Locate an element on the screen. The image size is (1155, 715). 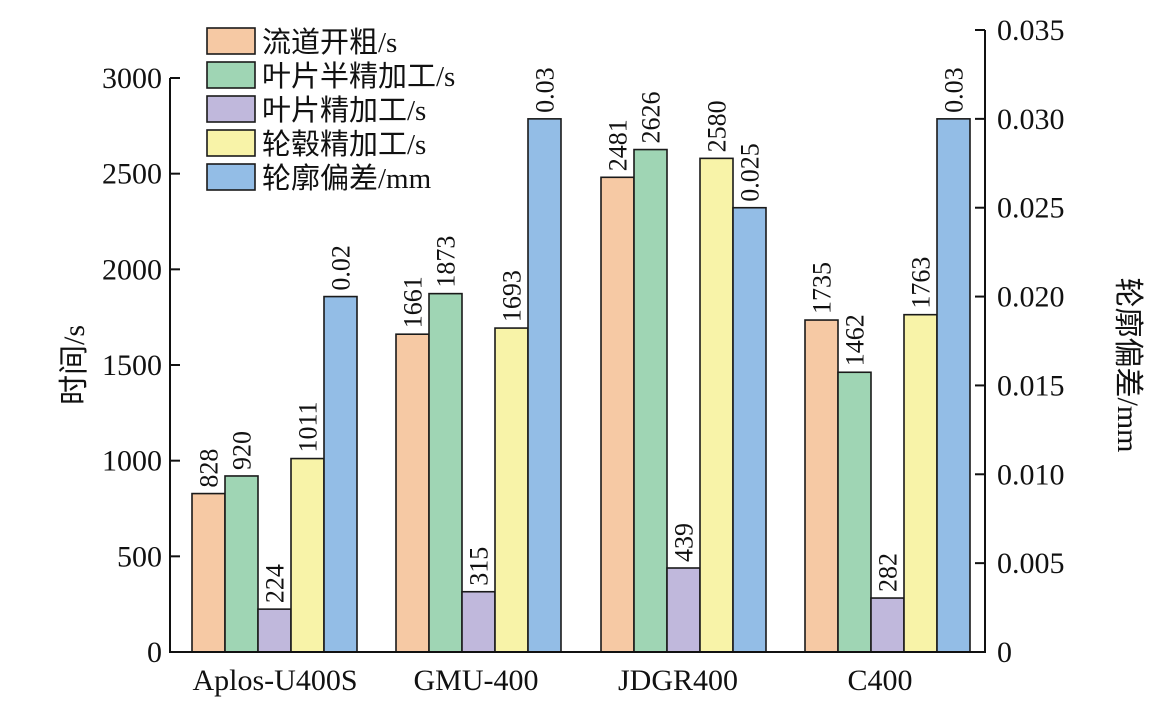
y2-tick-label: 0.030 is located at coordinates (1031, 119).